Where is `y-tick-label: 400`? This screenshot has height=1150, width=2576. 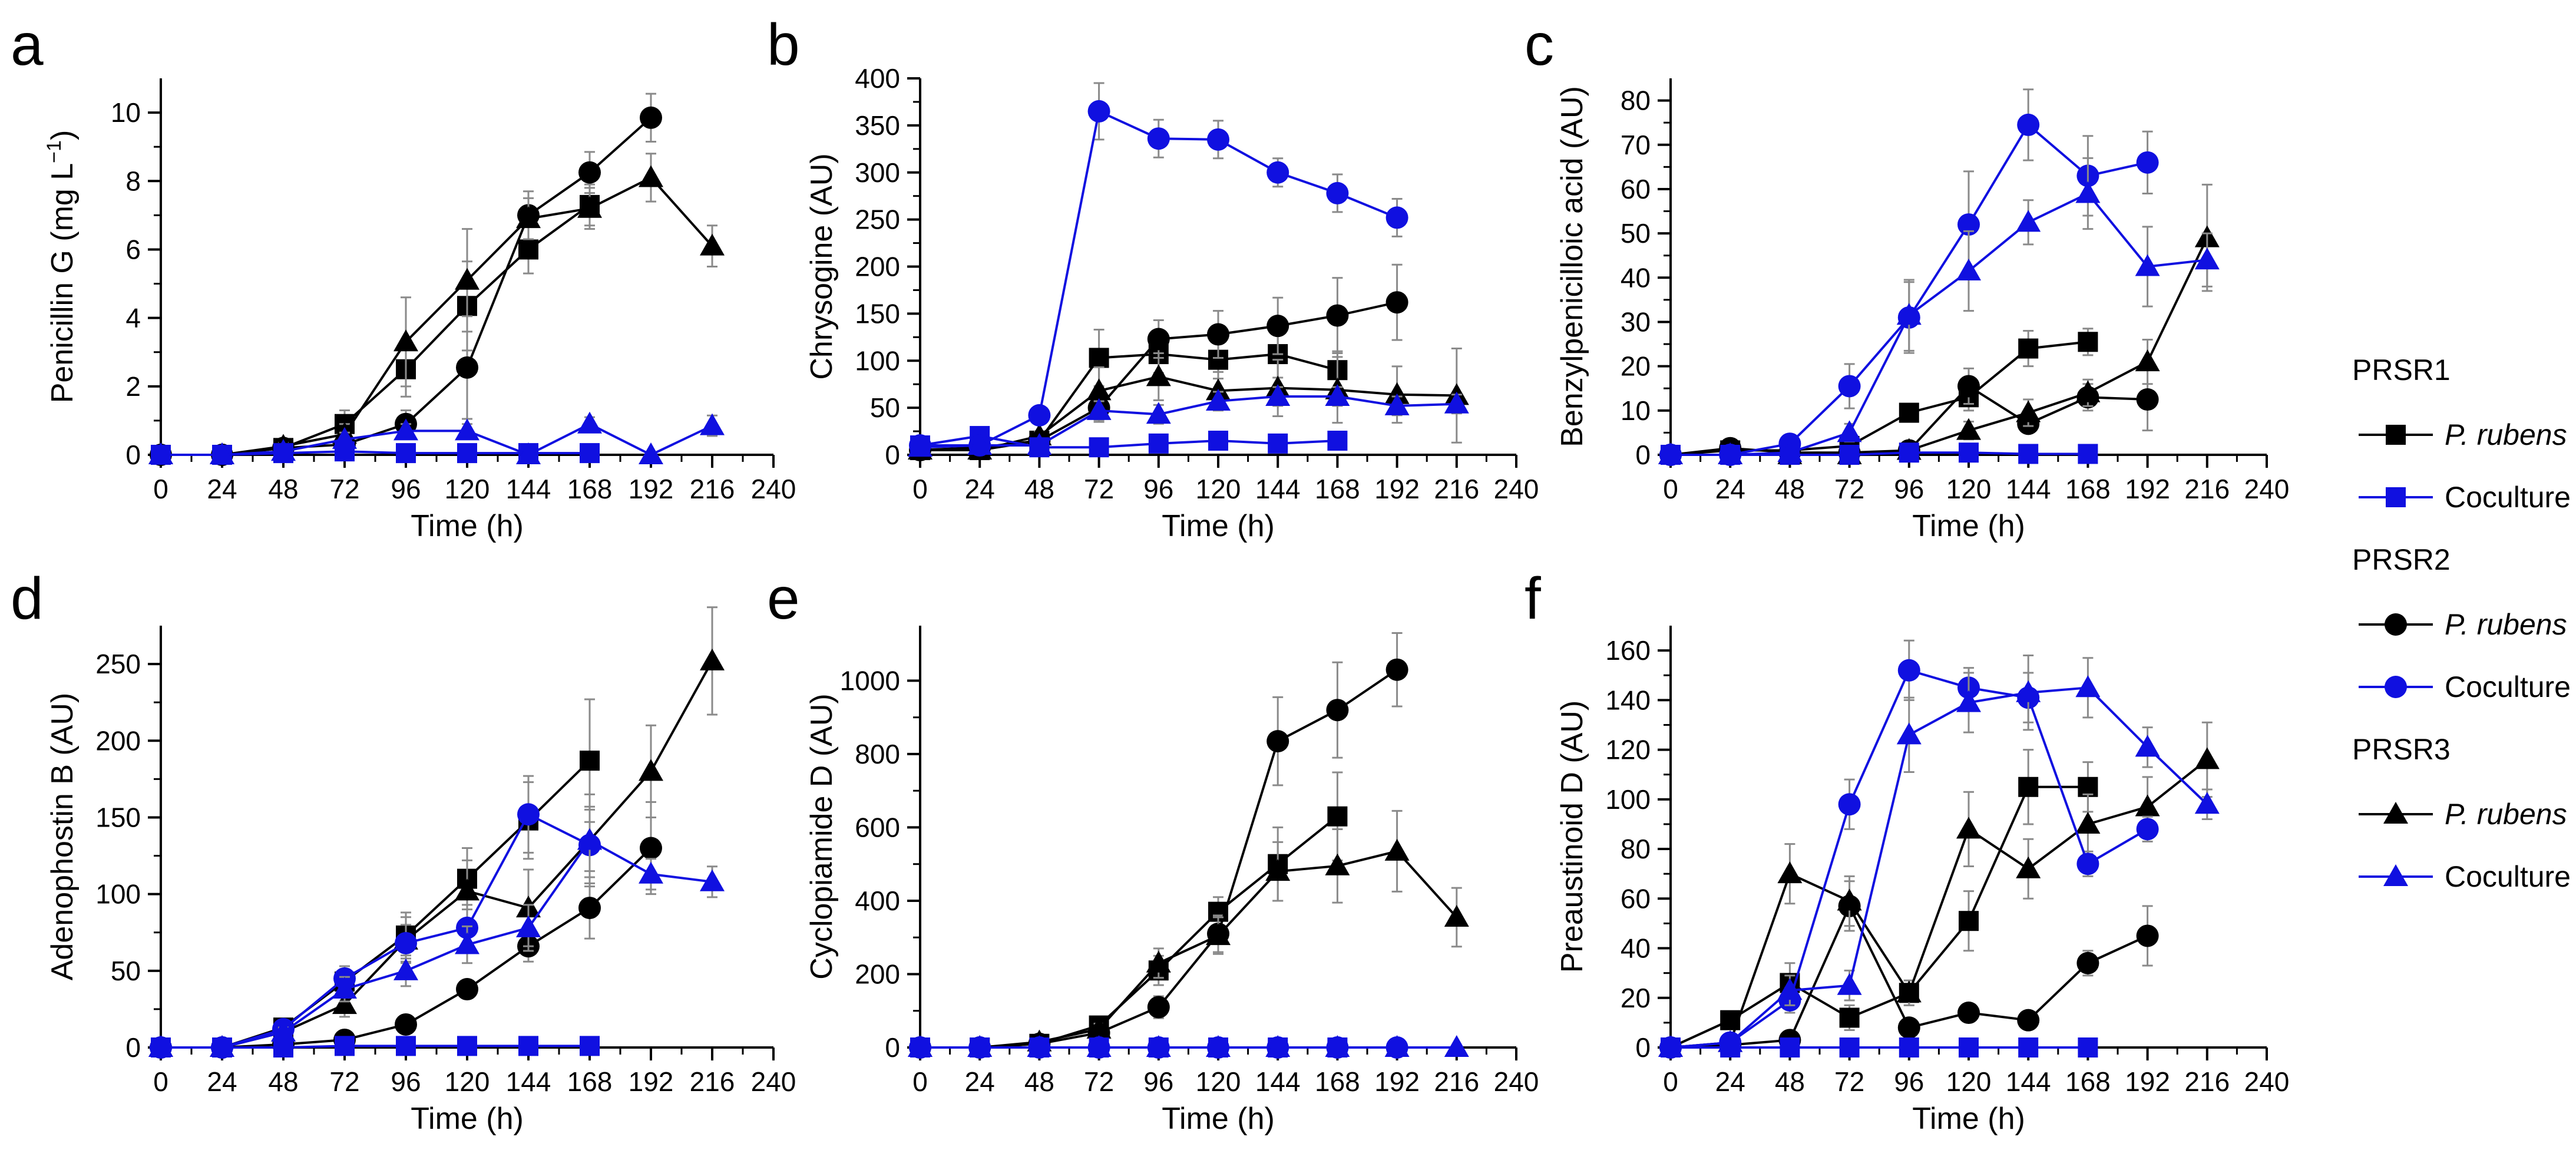 y-tick-label: 400 is located at coordinates (877, 901).